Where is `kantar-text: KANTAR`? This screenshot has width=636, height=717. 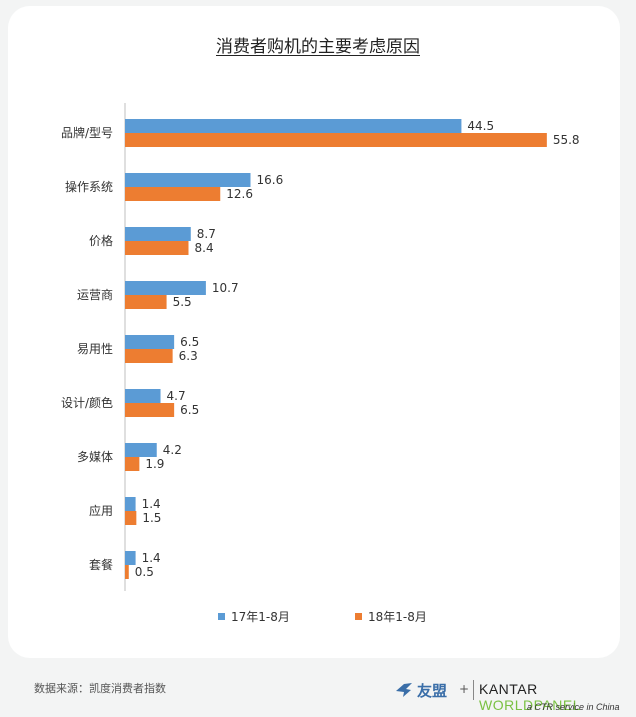
kantar-text: KANTAR is located at coordinates (508, 689).